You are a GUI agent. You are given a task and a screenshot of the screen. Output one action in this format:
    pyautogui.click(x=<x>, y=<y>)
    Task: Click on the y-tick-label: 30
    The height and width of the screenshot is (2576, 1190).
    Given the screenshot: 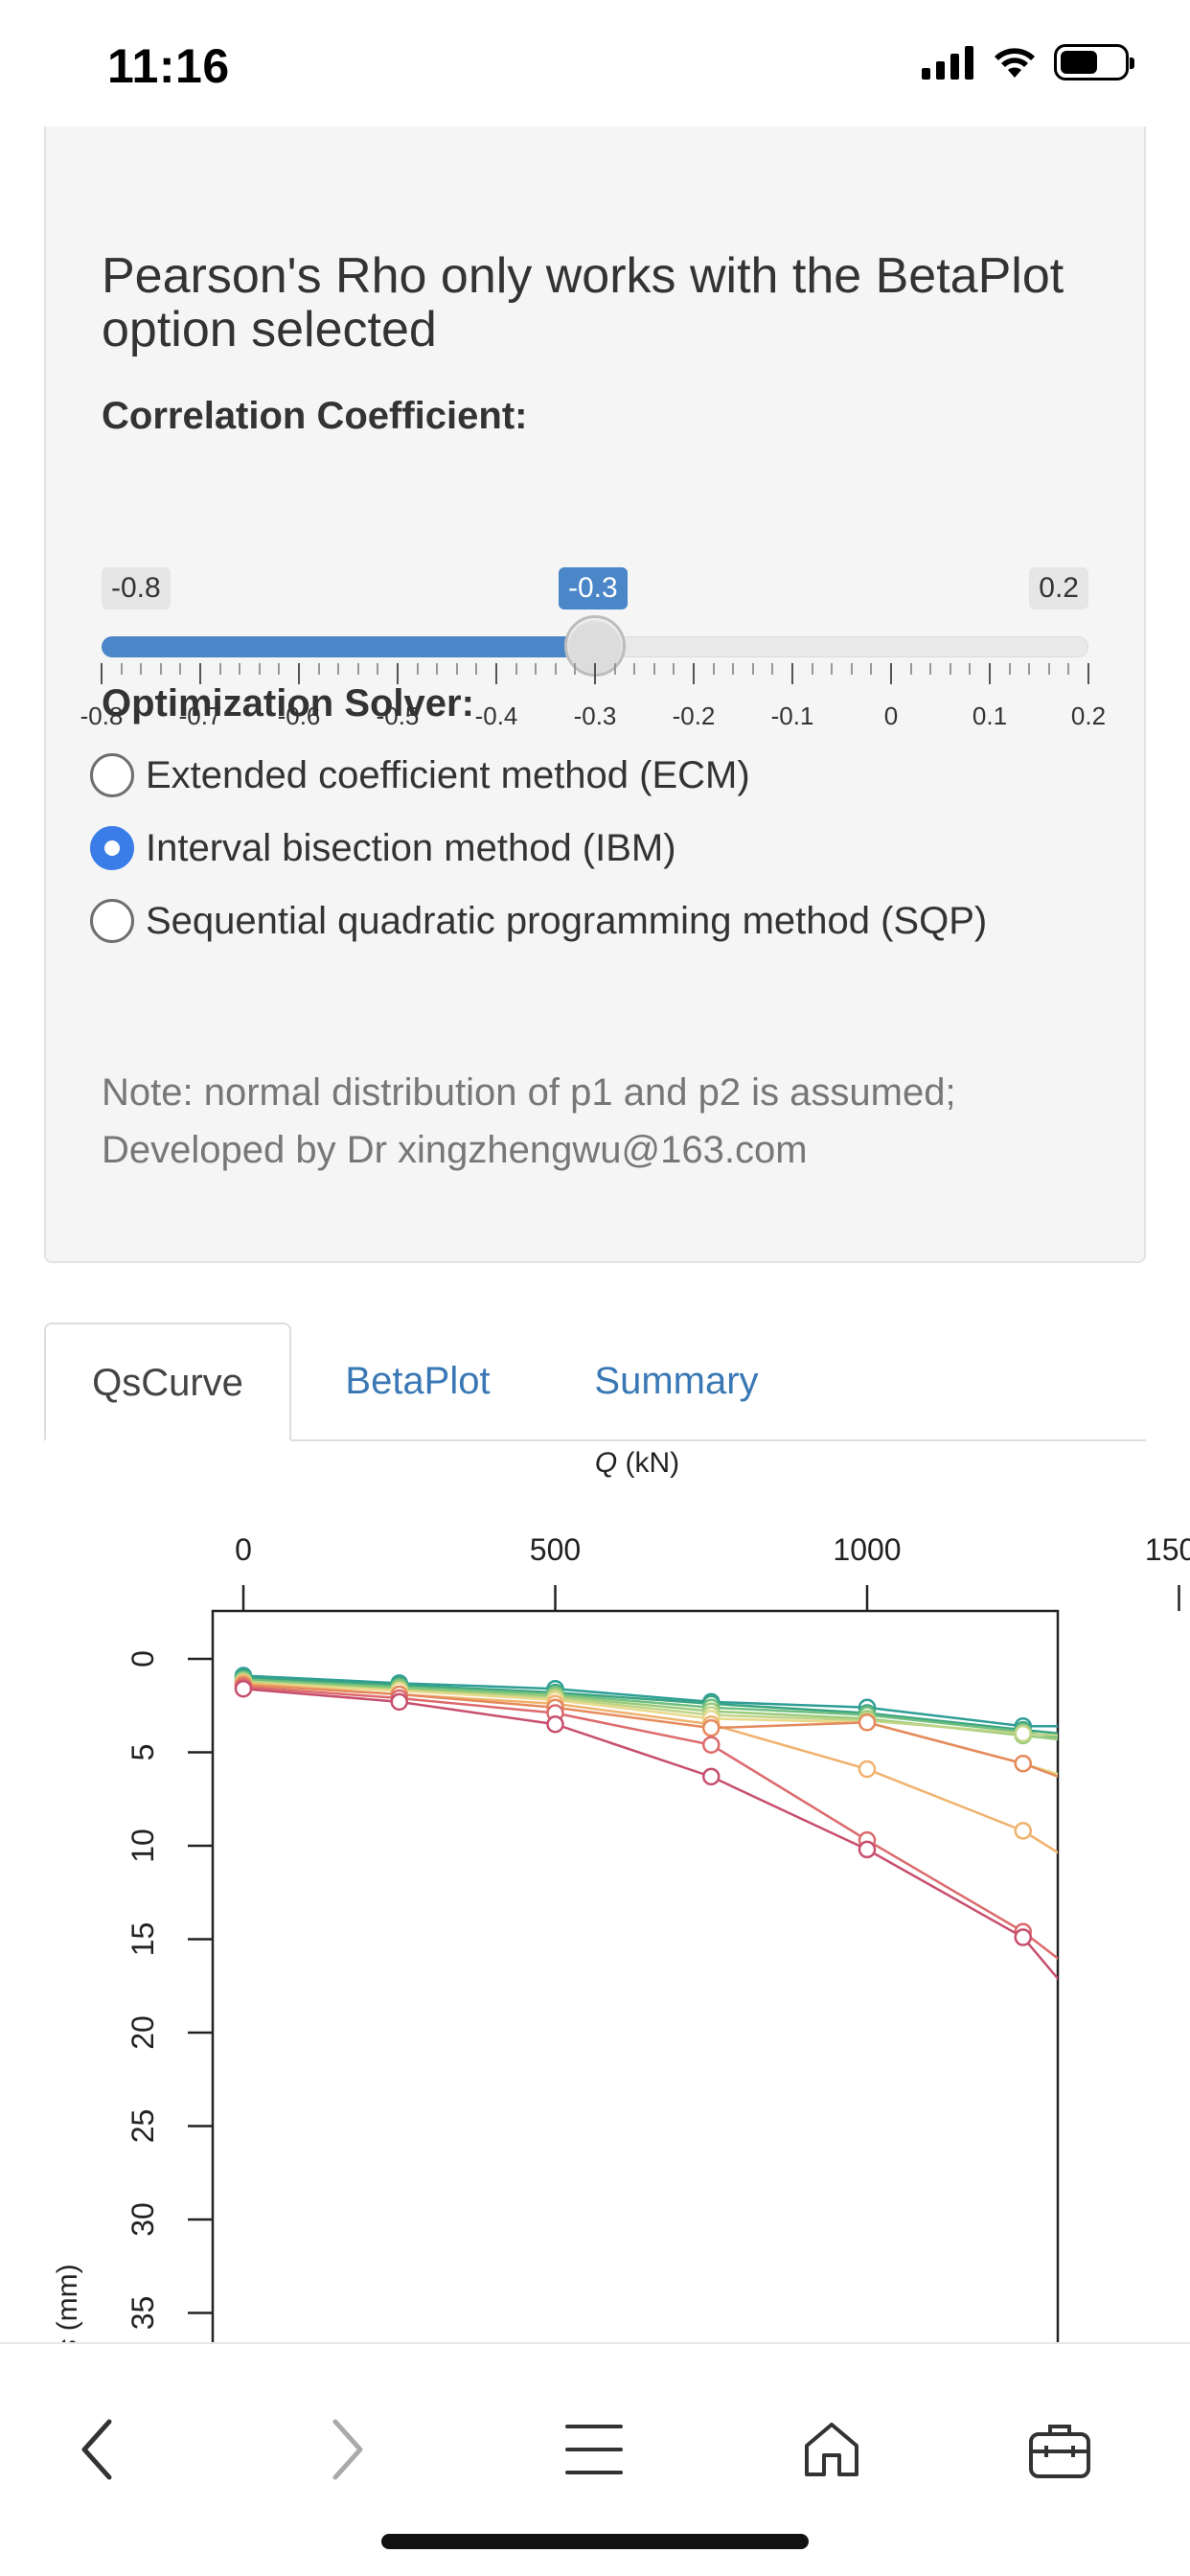 What is the action you would take?
    pyautogui.click(x=143, y=2219)
    